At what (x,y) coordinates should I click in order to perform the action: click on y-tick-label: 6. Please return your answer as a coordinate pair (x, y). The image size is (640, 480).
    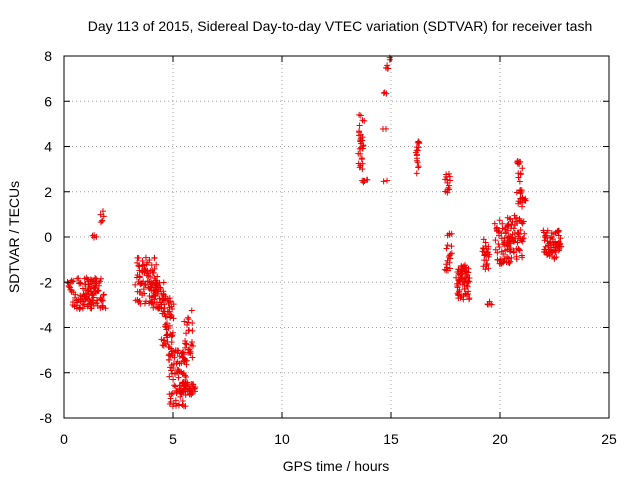
    Looking at the image, I should click on (48, 101).